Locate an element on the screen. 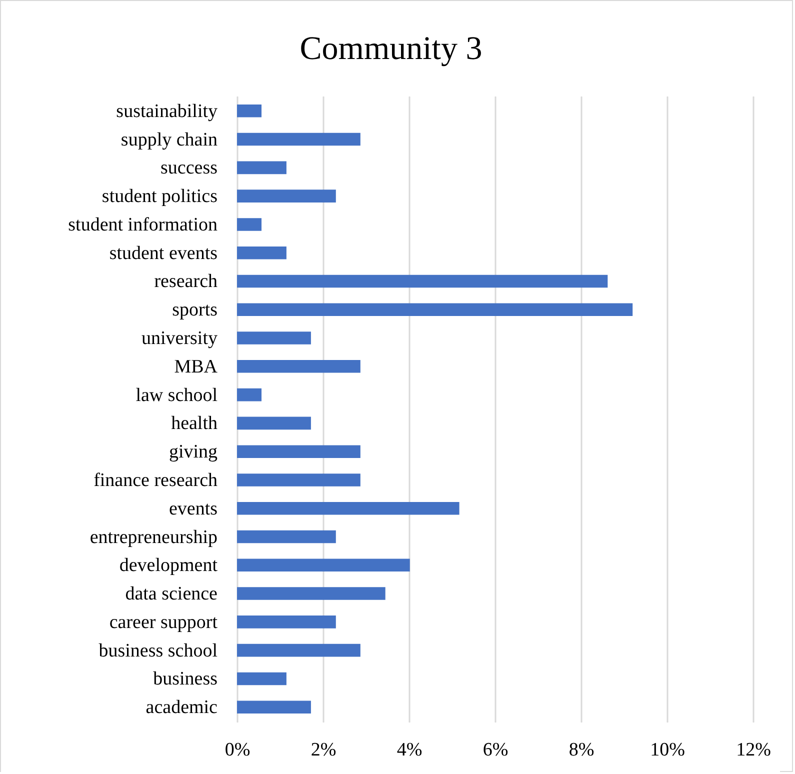 This screenshot has height=774, width=795. y-tick-label: business is located at coordinates (185, 679).